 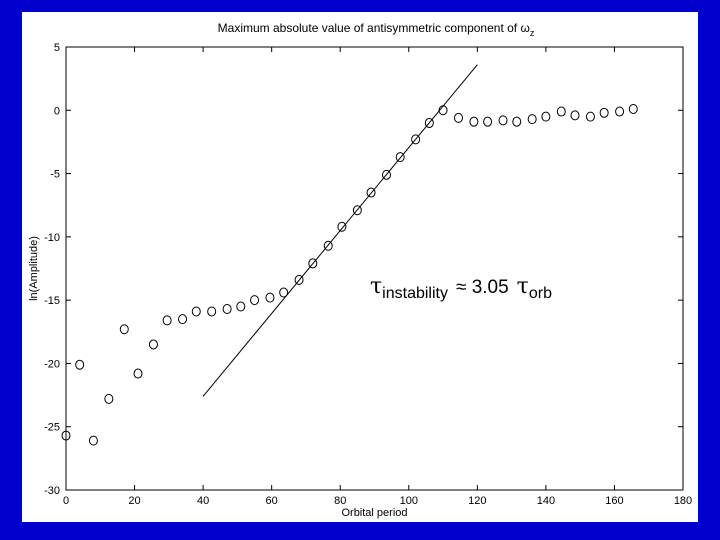 I want to click on y-tick-label: 5, so click(x=57, y=48).